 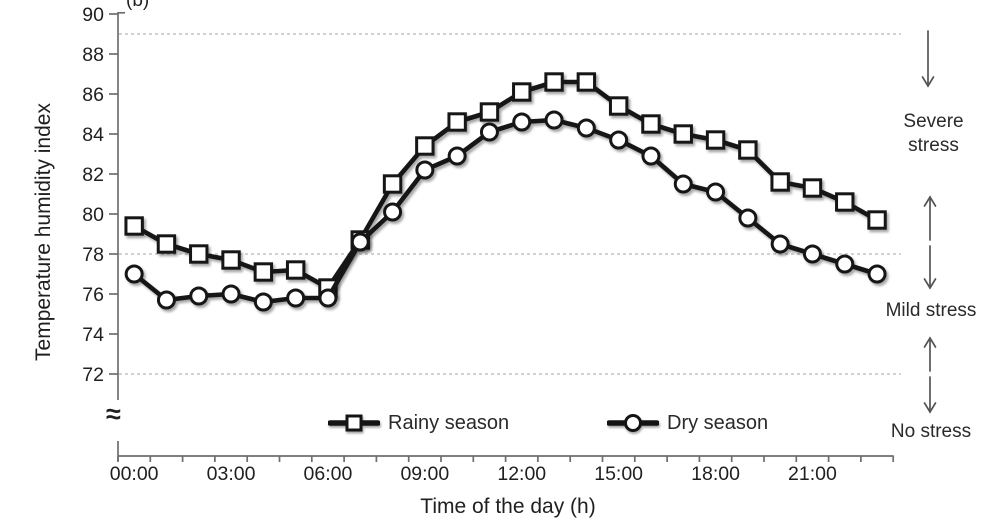 What do you see at coordinates (508, 506) in the screenshot?
I see `x-axis-title: Time of the day (h)` at bounding box center [508, 506].